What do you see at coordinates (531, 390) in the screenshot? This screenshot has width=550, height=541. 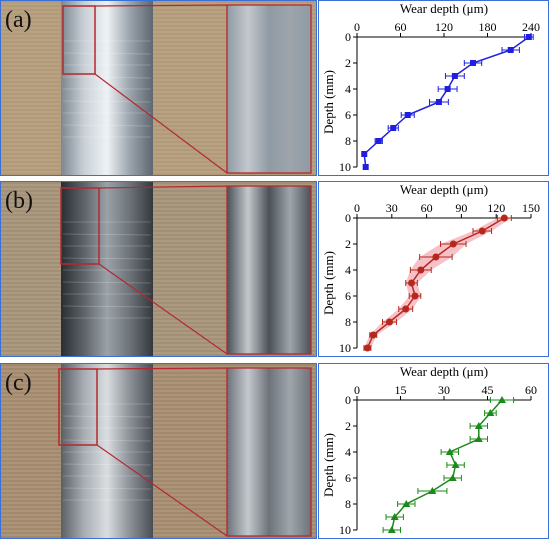 I see `x-tick-label: 60` at bounding box center [531, 390].